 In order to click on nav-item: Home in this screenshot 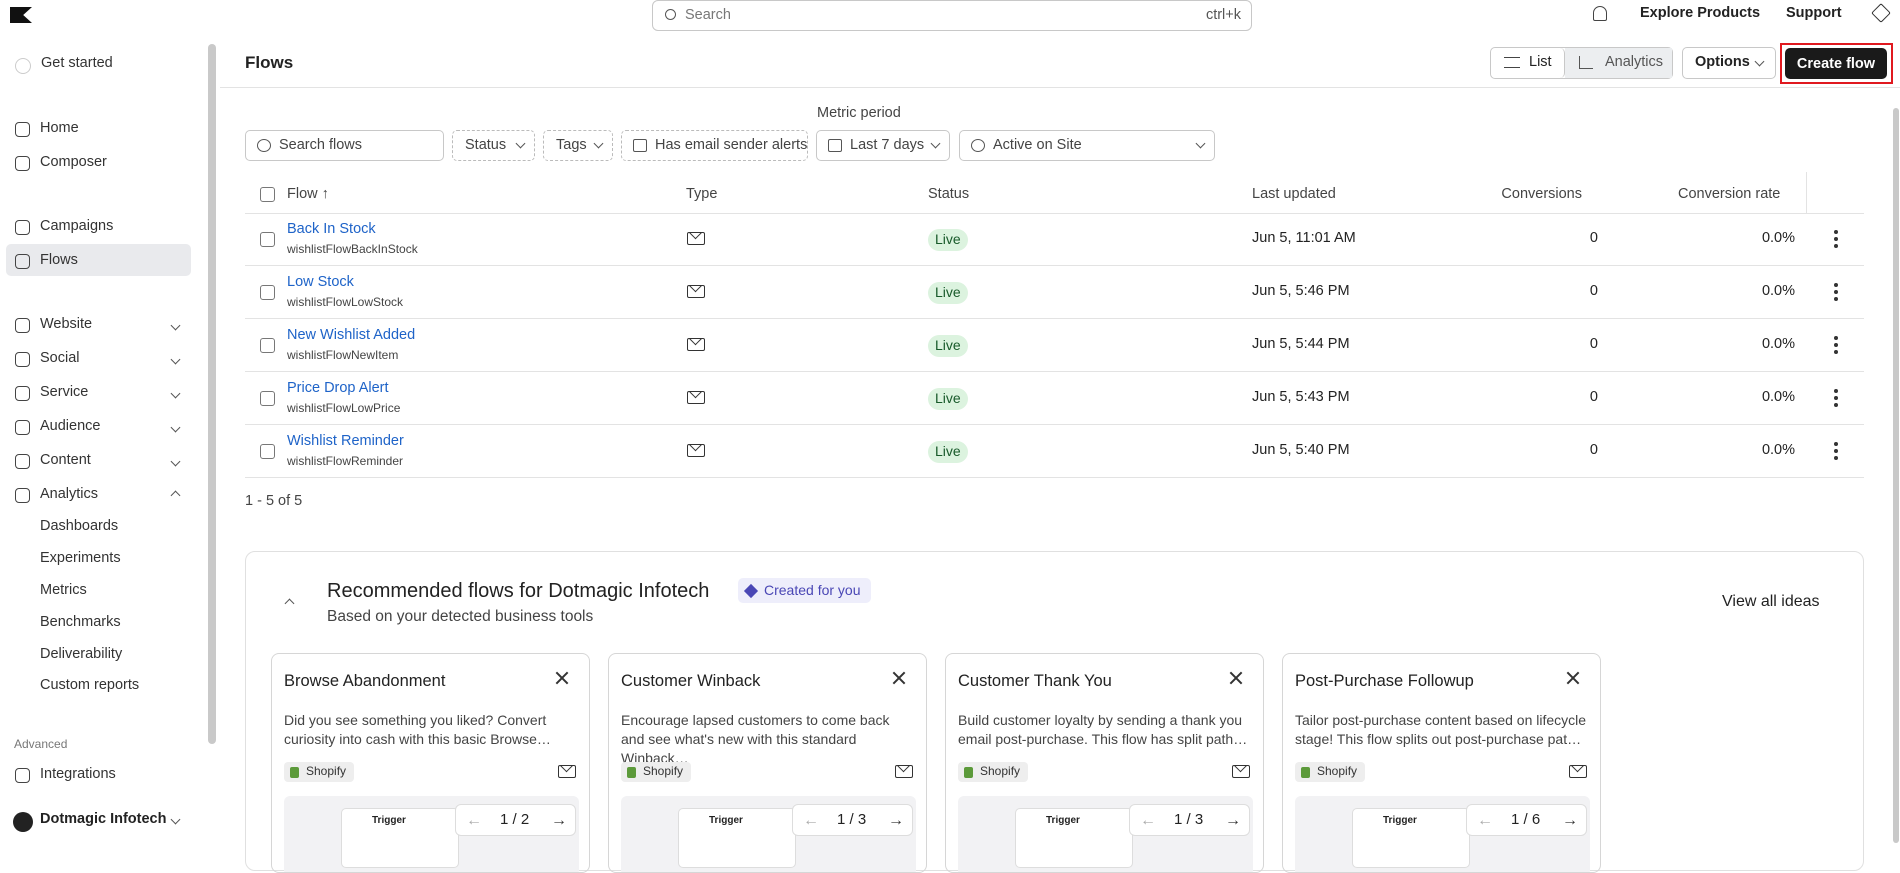, I will do `click(59, 128)`.